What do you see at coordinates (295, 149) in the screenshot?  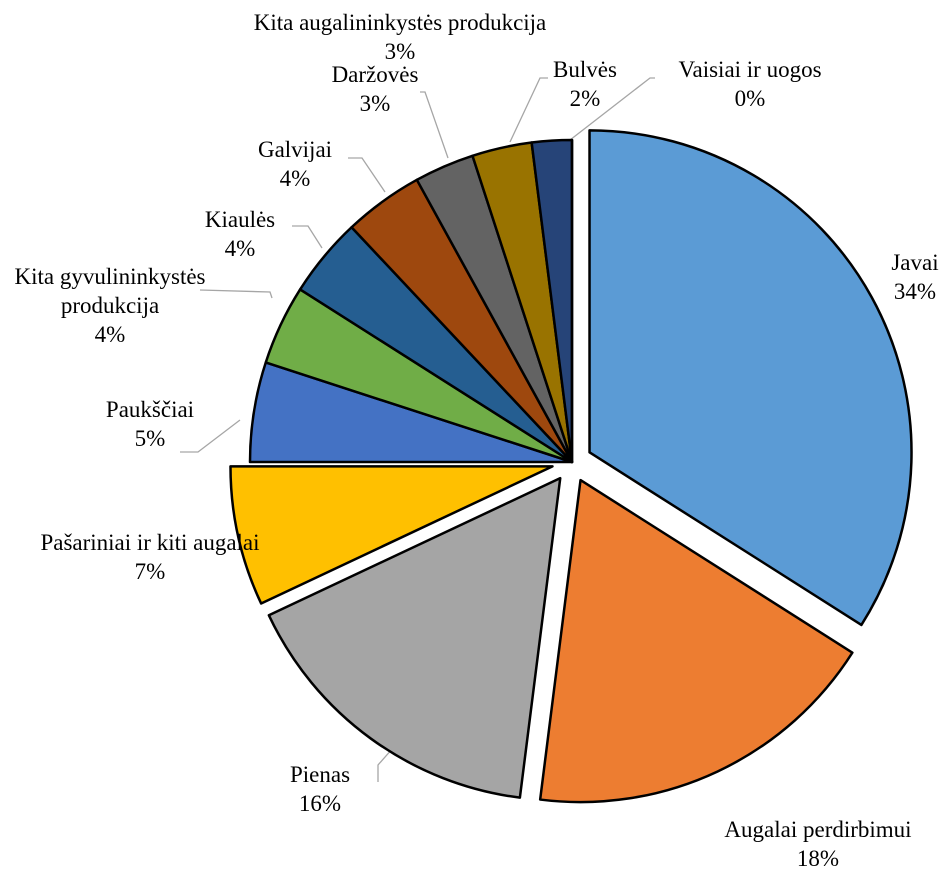 I see `category-name: Galvijai` at bounding box center [295, 149].